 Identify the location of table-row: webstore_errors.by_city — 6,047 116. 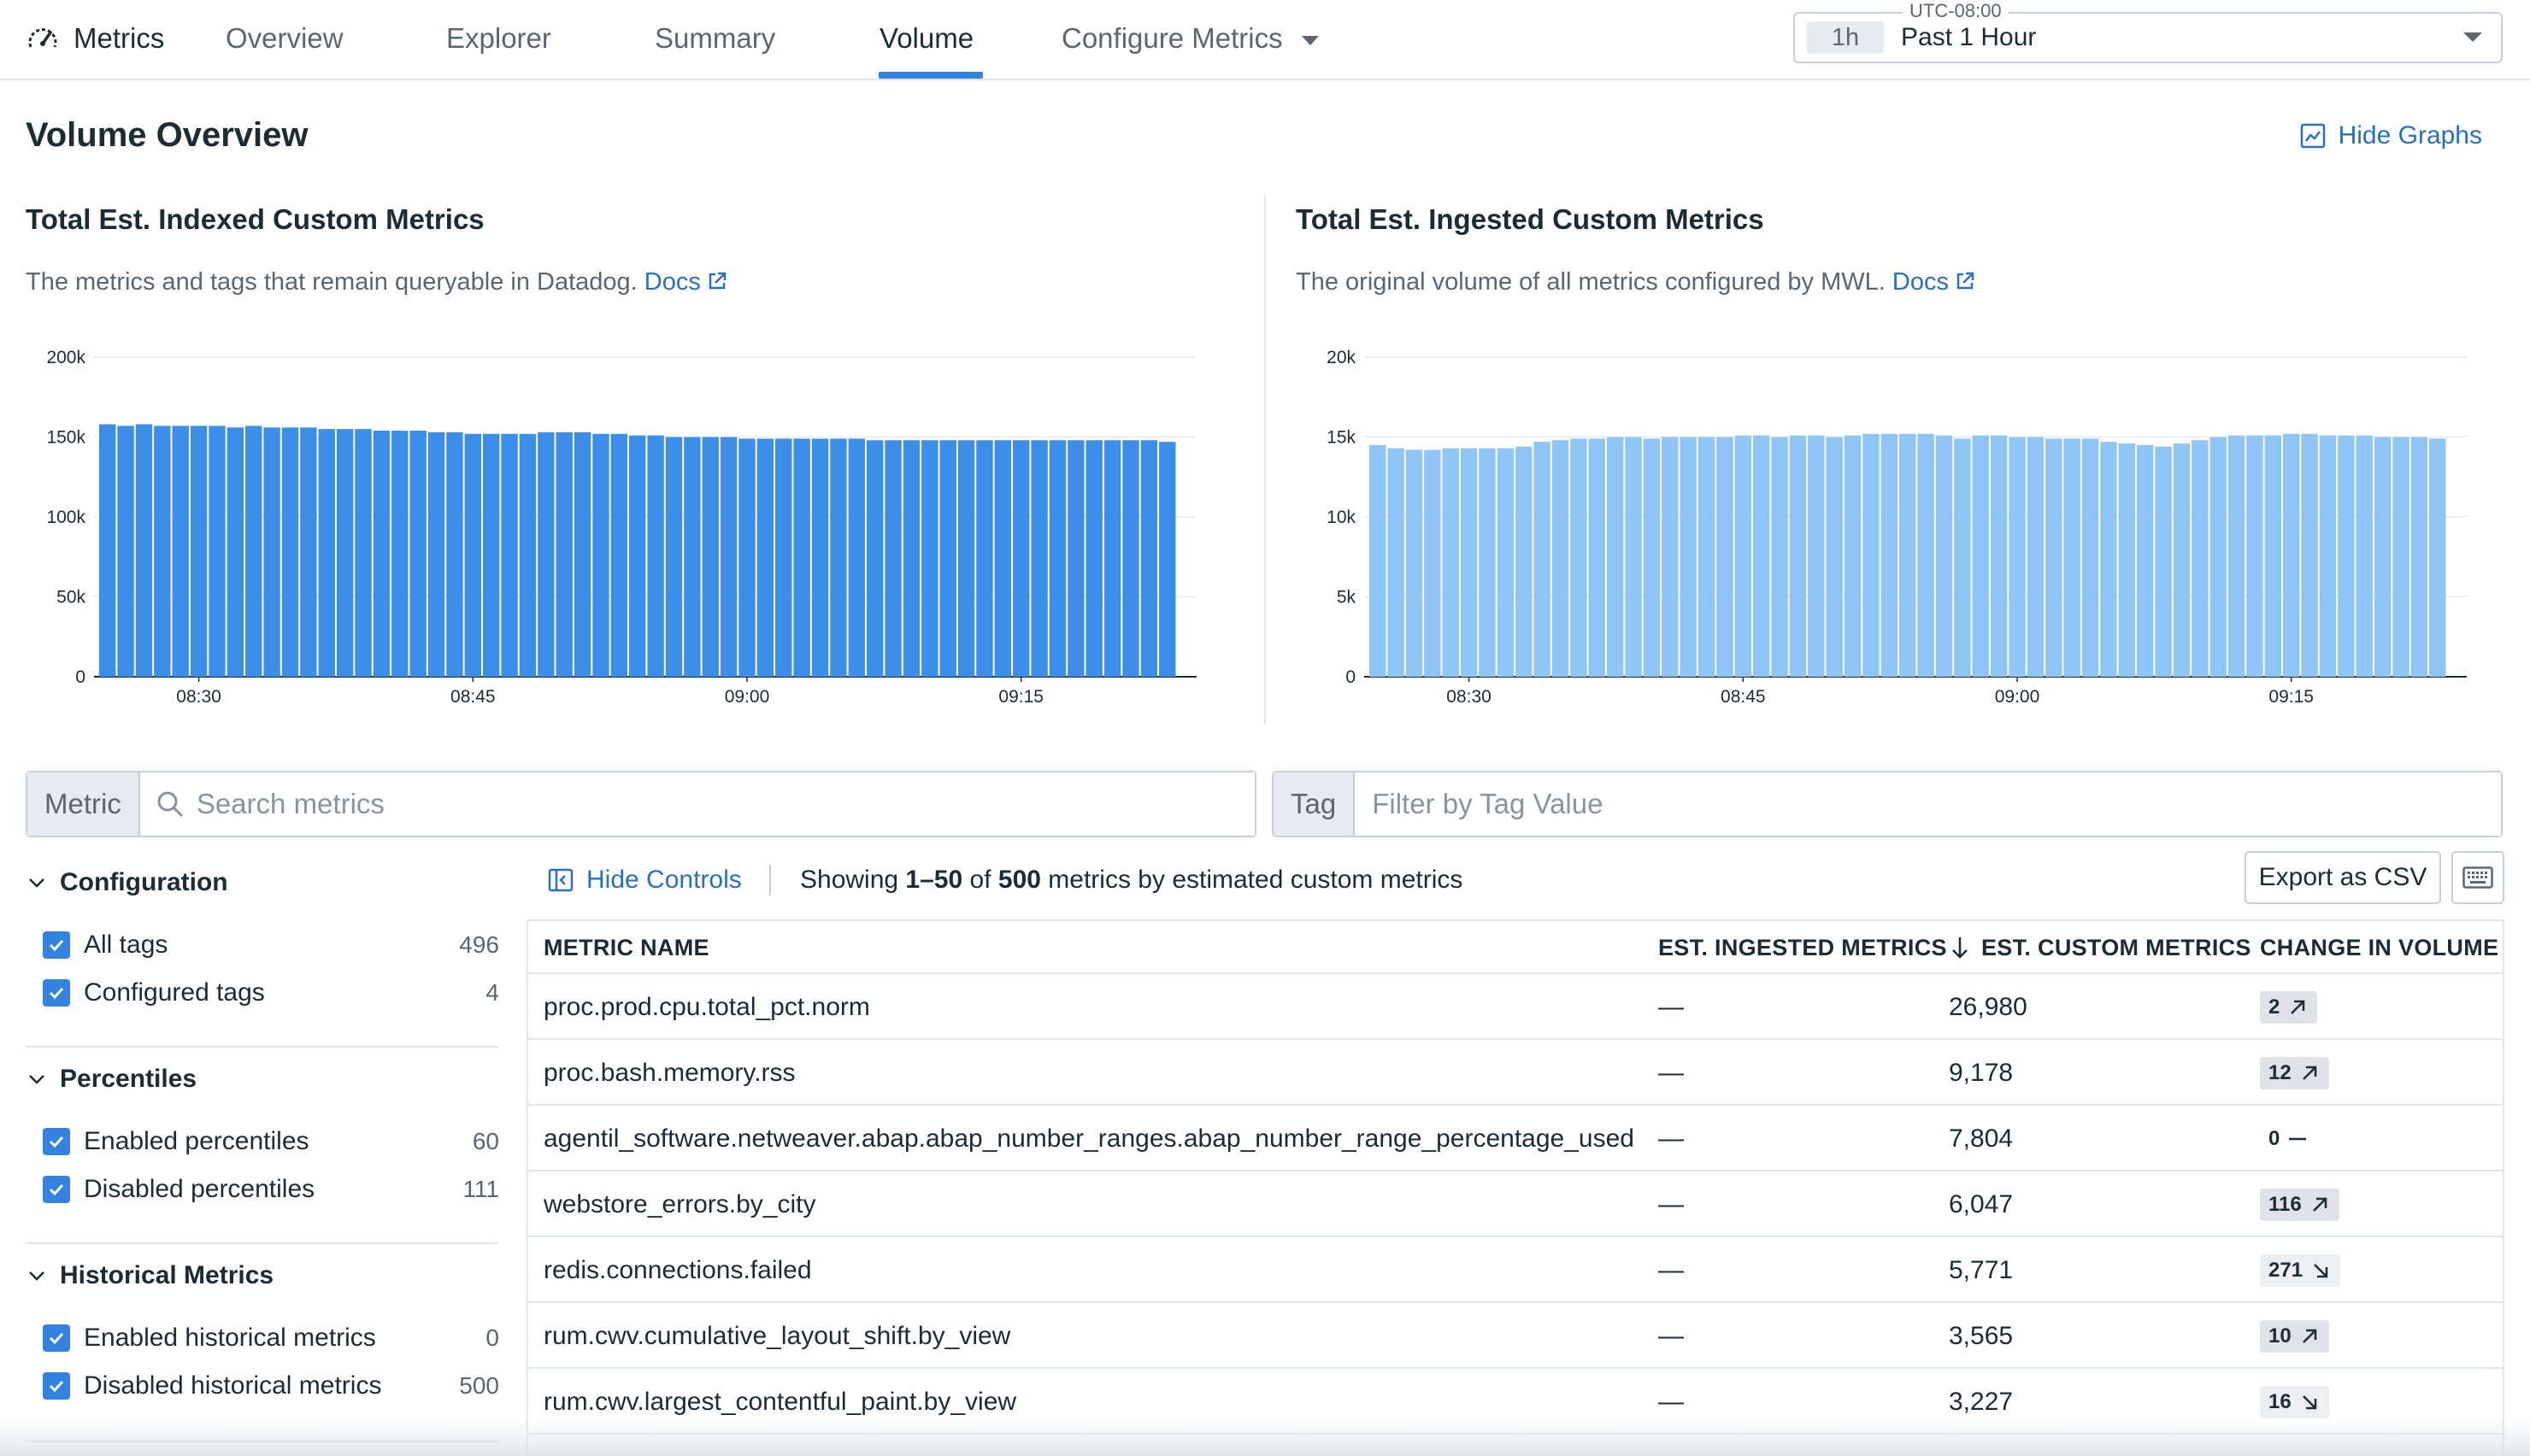
(1515, 1204).